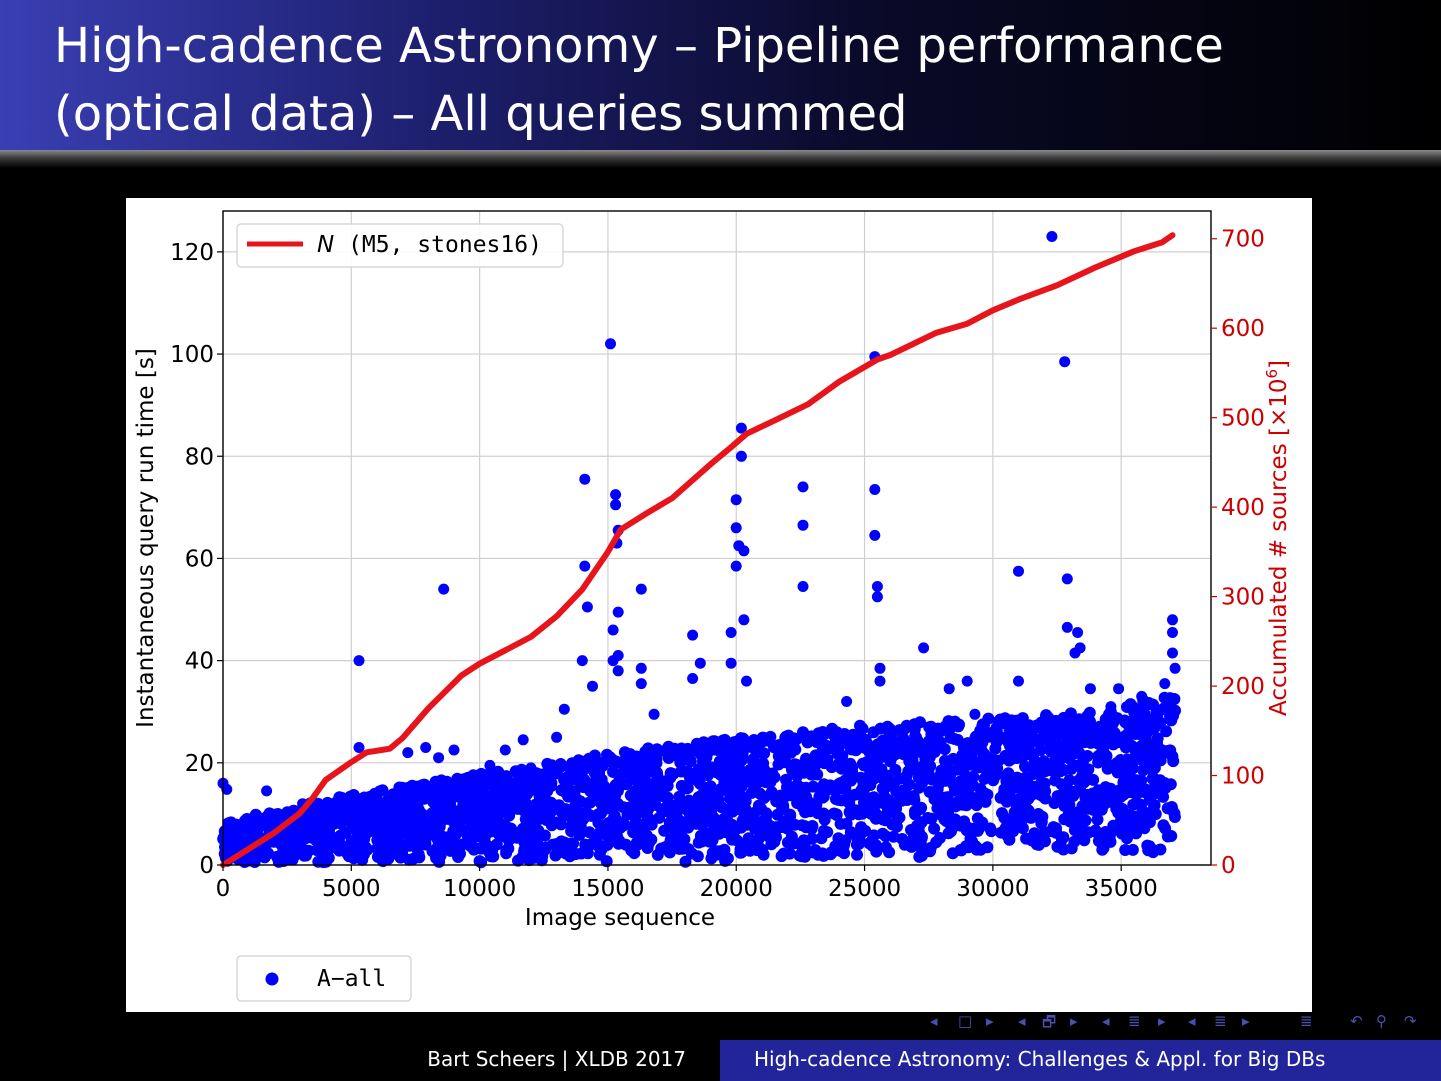 Image resolution: width=1441 pixels, height=1081 pixels. What do you see at coordinates (146, 538) in the screenshot?
I see `y-axis-label: Instantaneous query run time [s]` at bounding box center [146, 538].